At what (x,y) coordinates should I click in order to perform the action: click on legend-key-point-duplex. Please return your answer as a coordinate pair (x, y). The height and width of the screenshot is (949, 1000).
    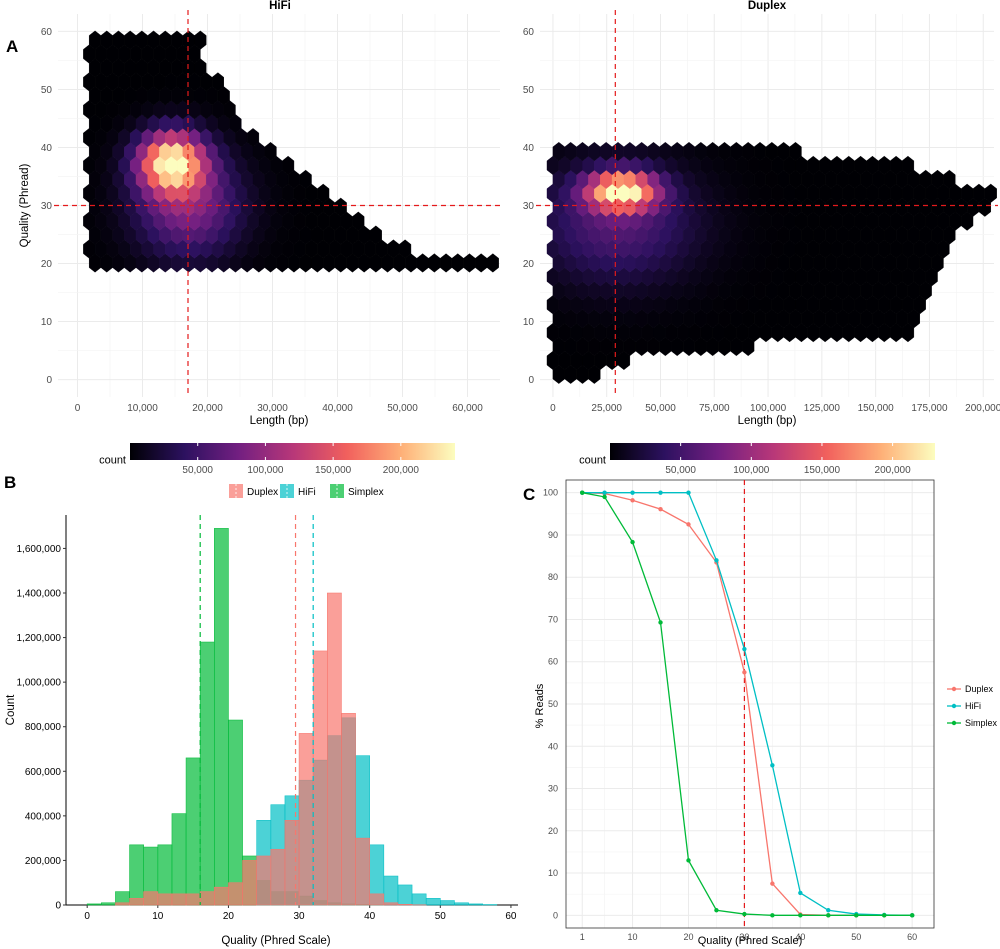
    Looking at the image, I should click on (954, 689).